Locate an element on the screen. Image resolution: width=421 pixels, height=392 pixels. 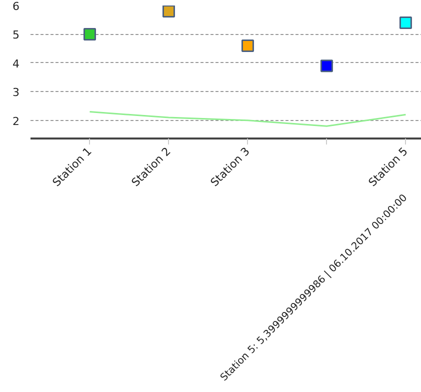
y-tick-label: 3 is located at coordinates (16, 93).